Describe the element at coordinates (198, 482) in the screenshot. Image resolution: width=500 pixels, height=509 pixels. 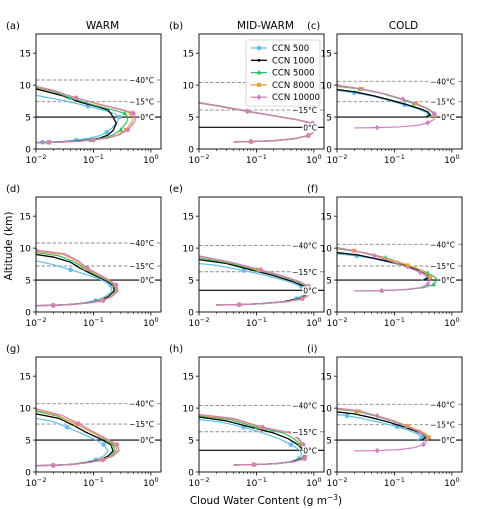
I see `x-tick-label: 10⁻²` at that location.